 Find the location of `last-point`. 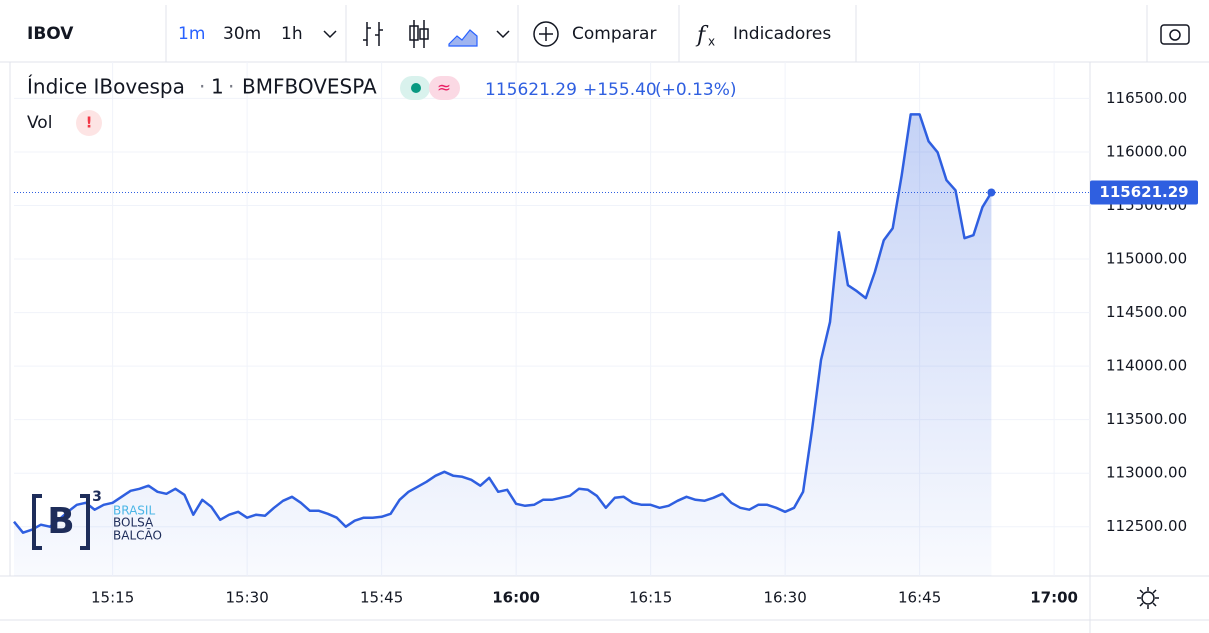

last-point is located at coordinates (991, 192).